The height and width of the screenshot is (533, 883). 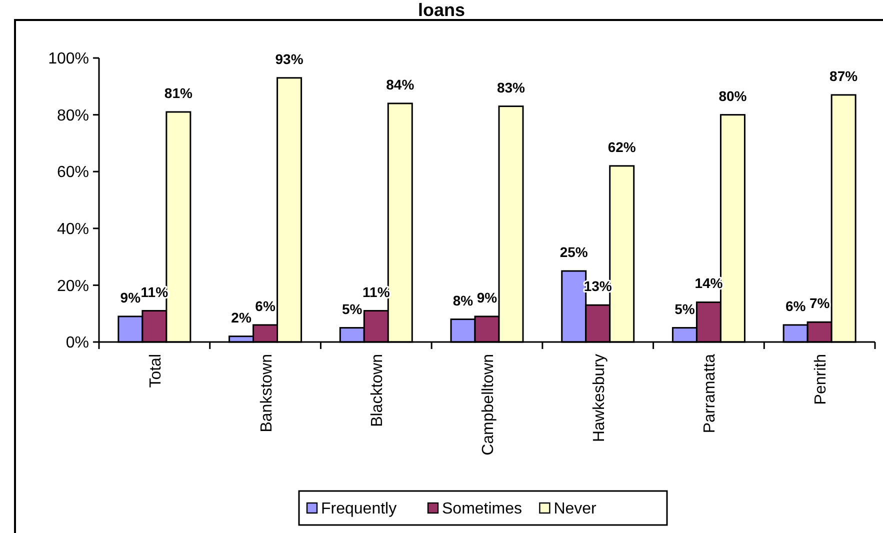 What do you see at coordinates (733, 96) in the screenshot?
I see `data-label: 80%` at bounding box center [733, 96].